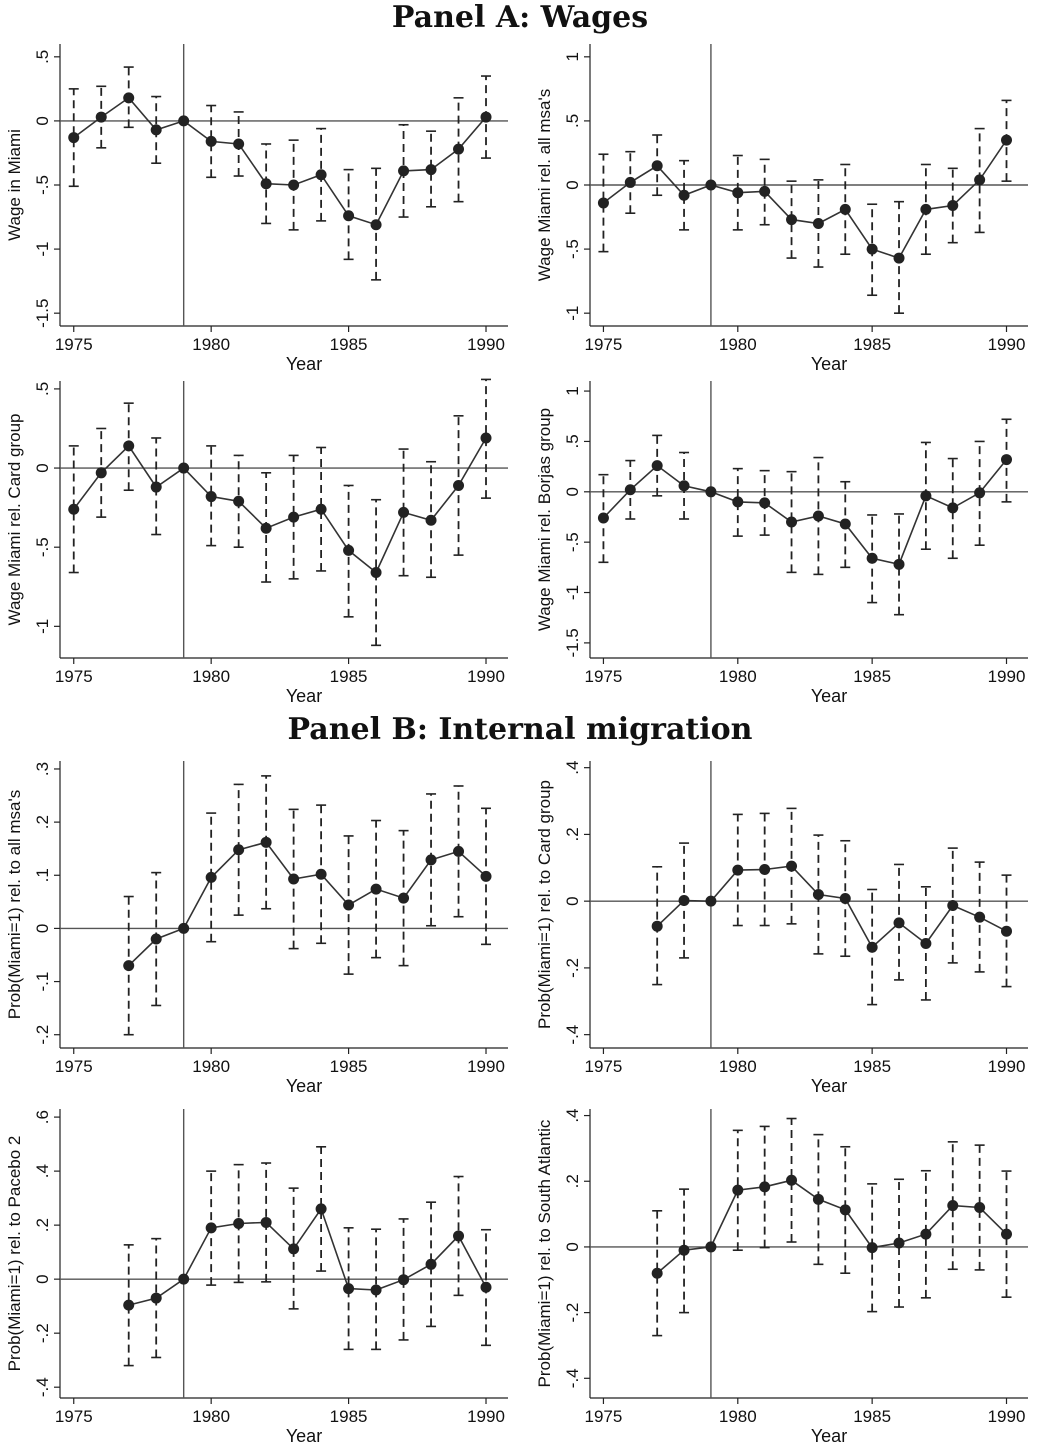 The width and height of the screenshot is (1040, 1450). What do you see at coordinates (42, 875) in the screenshot?
I see `y-tick-label: .1` at bounding box center [42, 875].